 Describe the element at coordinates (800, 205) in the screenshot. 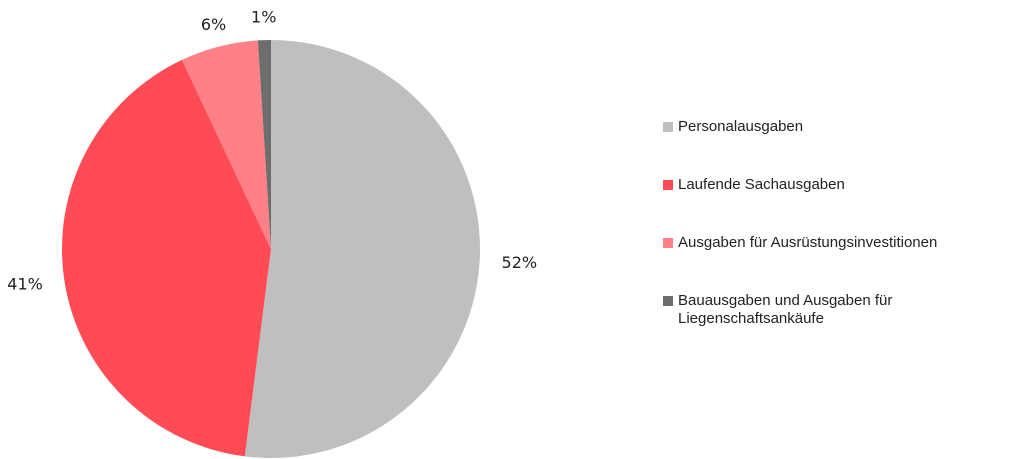

I see `legend-item: Laufende Sachausgaben` at that location.